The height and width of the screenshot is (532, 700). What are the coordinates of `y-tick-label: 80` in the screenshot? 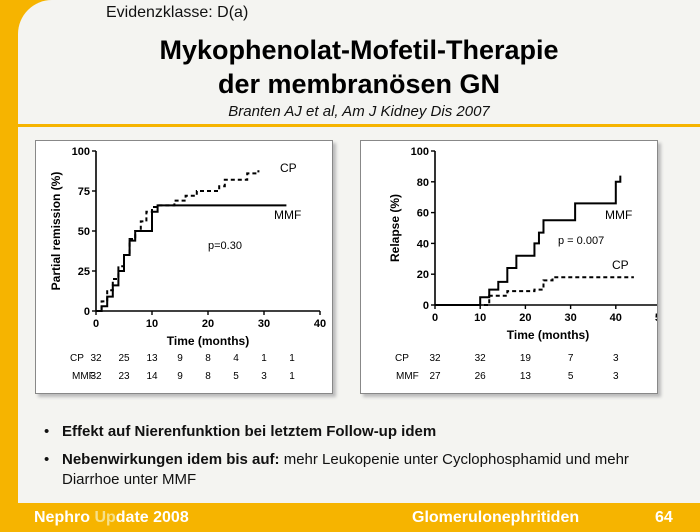 It's located at (423, 183).